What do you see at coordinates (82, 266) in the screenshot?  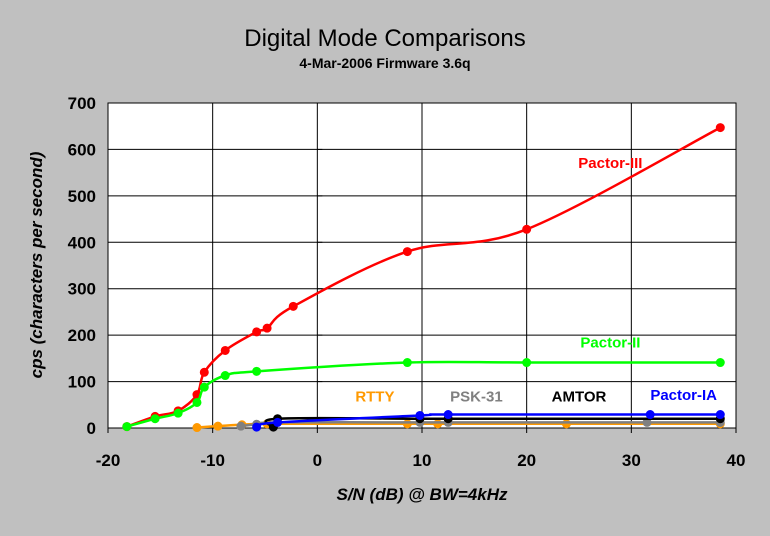 I see `y-tick-labels: 0 100 200 300 400 500 600 700` at bounding box center [82, 266].